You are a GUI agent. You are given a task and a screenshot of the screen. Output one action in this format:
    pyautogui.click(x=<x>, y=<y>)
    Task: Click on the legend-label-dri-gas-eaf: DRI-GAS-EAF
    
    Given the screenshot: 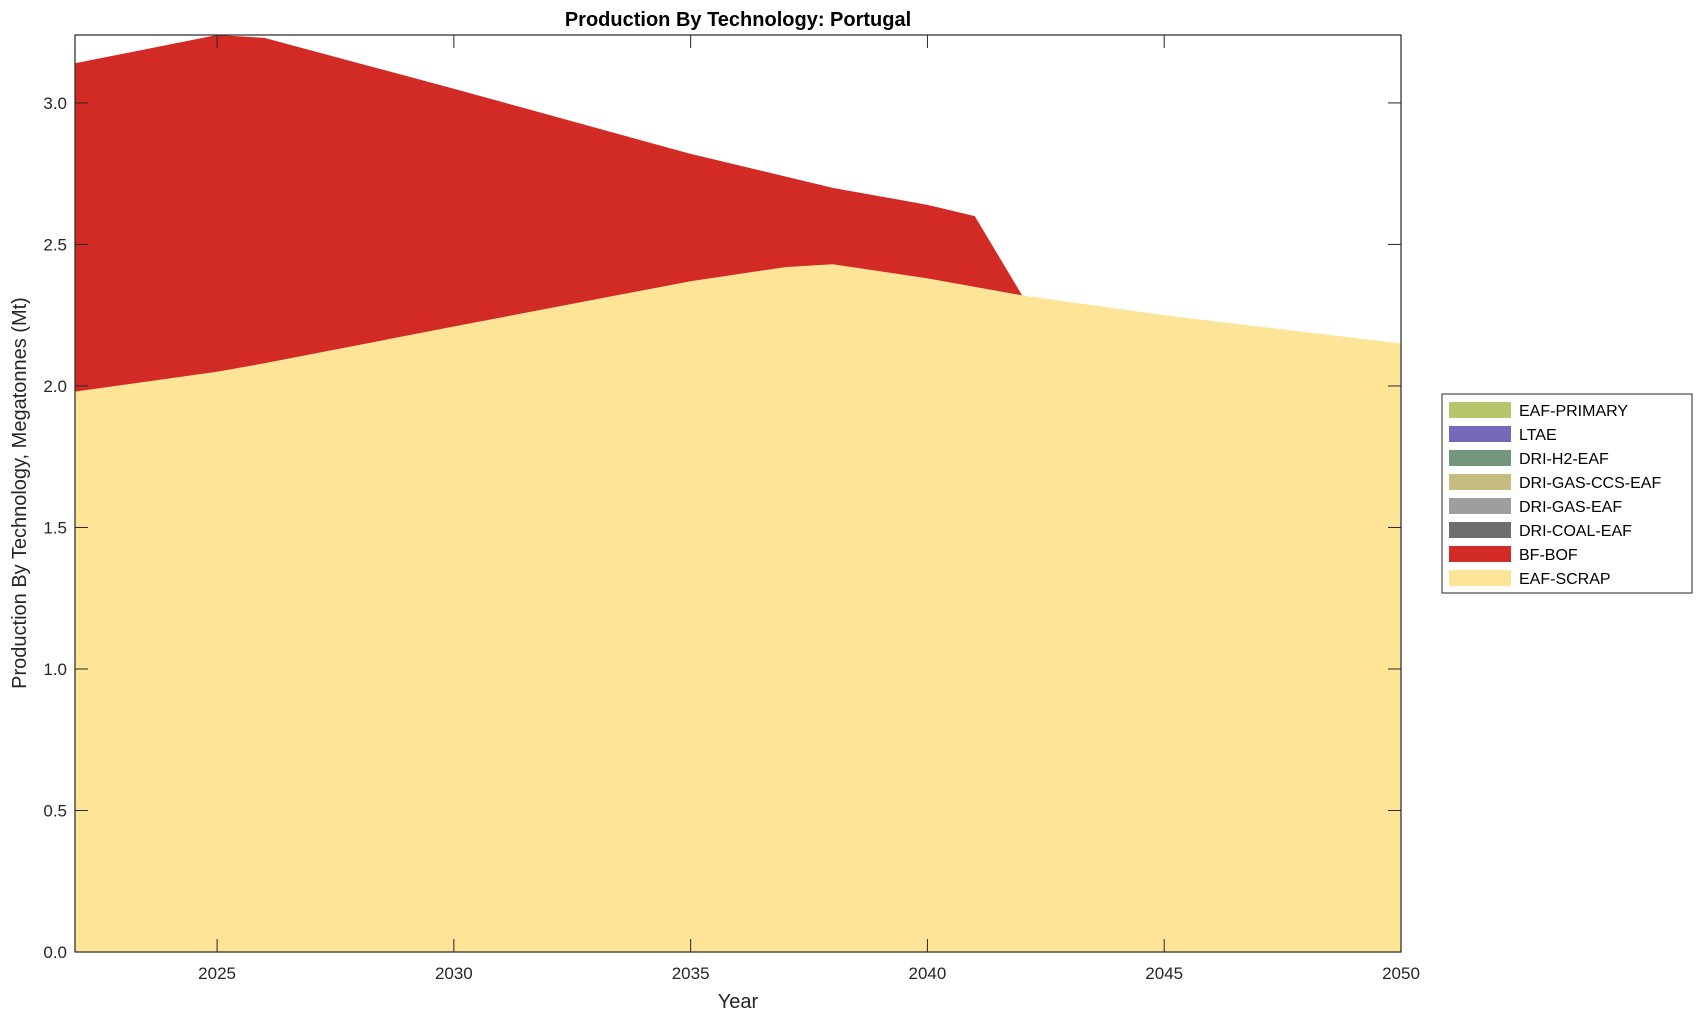 What is the action you would take?
    pyautogui.click(x=1570, y=507)
    